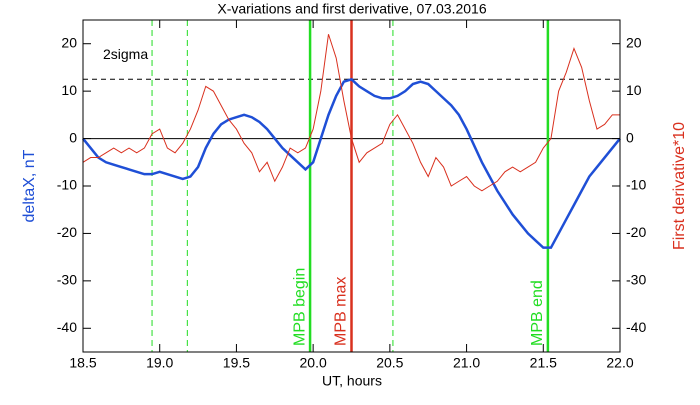 Image resolution: width=700 pixels, height=405 pixels. Describe the element at coordinates (67, 232) in the screenshot. I see `y-tick-label: -20` at that location.